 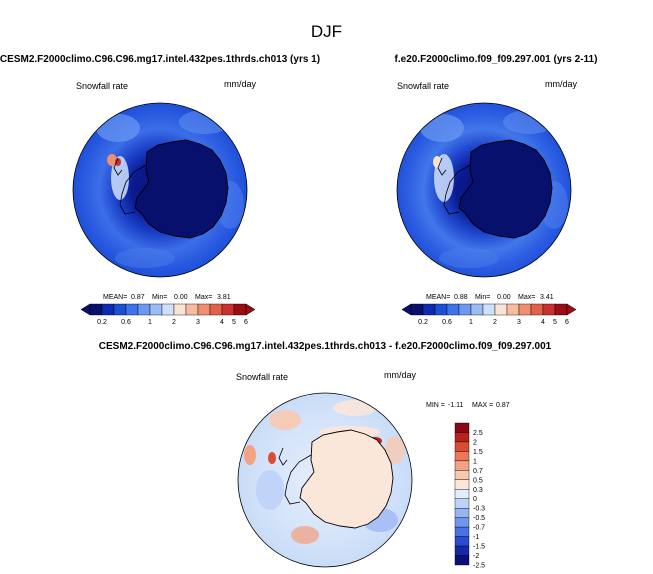 I want to click on panel-difference-colorbar-tick-label: 0.3, so click(x=478, y=490).